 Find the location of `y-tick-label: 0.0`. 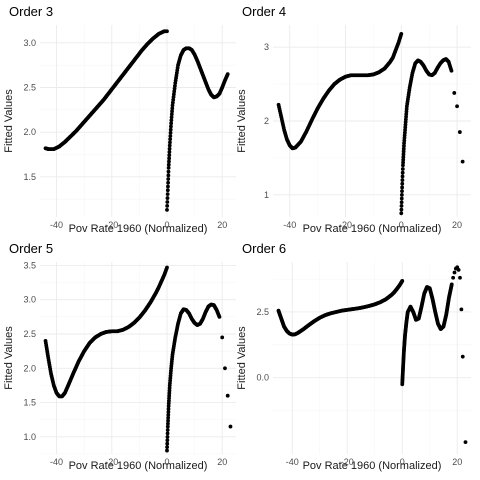

y-tick-label: 0.0 is located at coordinates (262, 378).